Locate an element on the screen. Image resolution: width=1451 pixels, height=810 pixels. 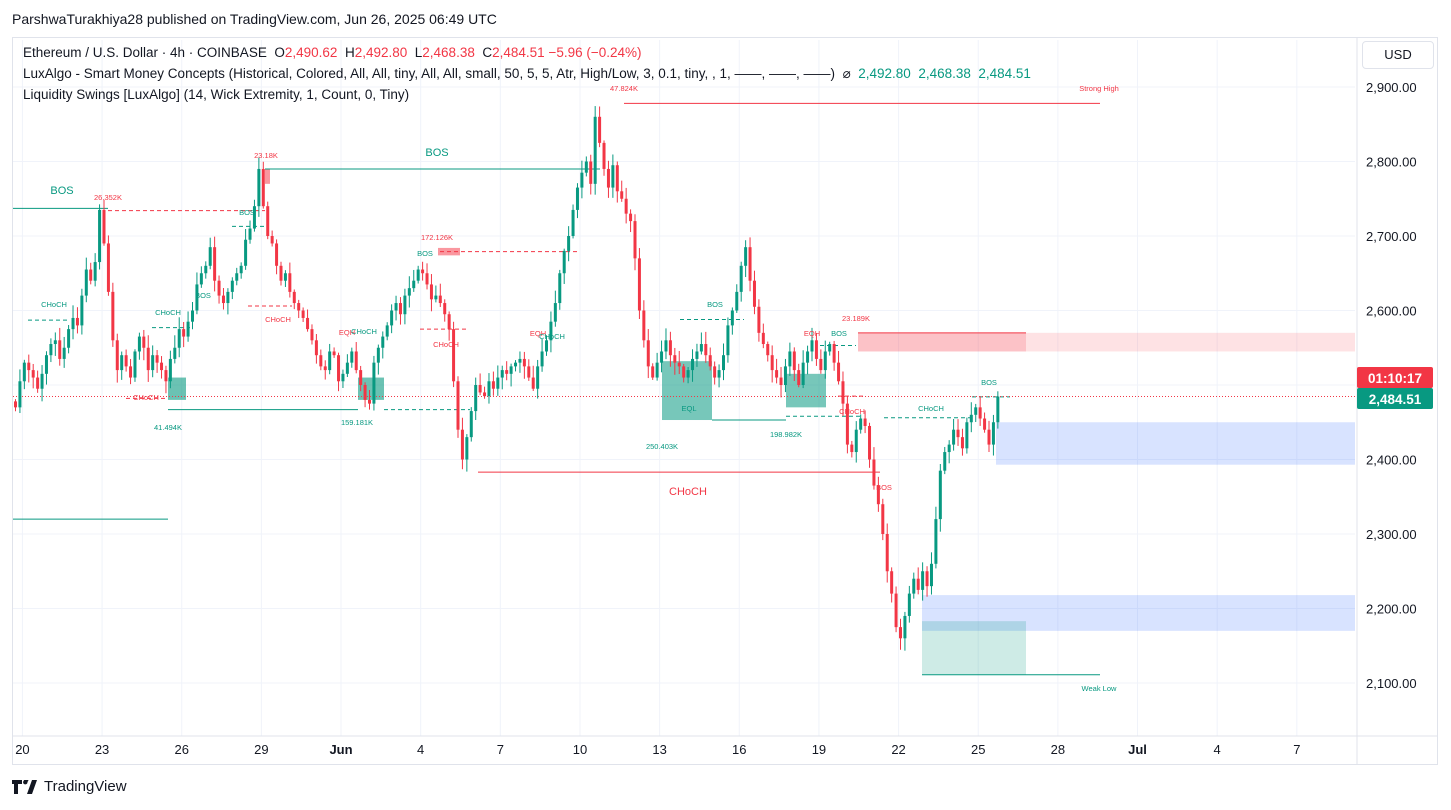
annotation-volume: 198.982K is located at coordinates (786, 434).